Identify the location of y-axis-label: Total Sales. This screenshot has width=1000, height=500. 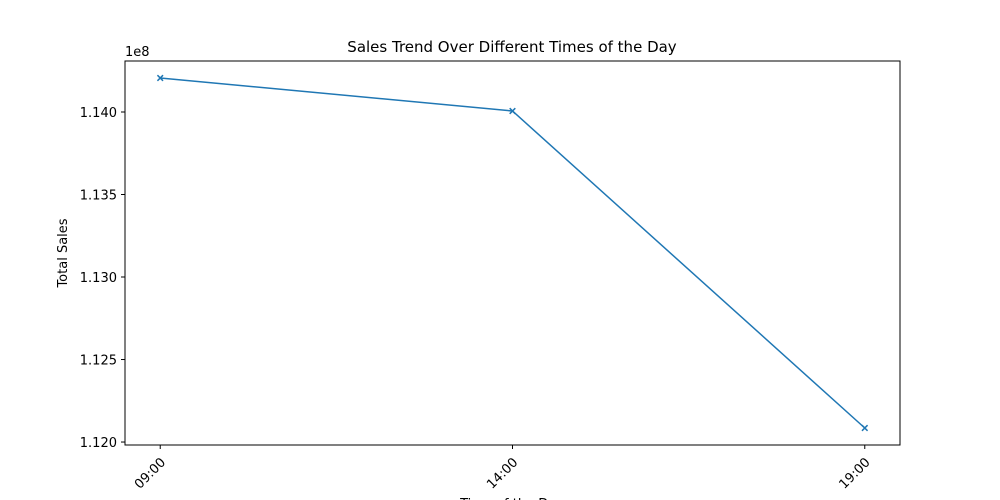
(63, 253).